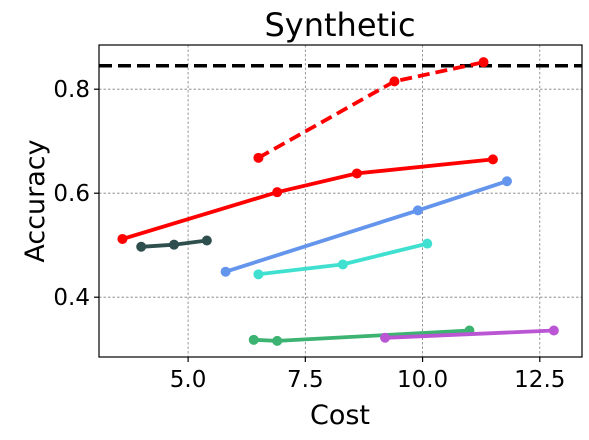 The width and height of the screenshot is (589, 440). What do you see at coordinates (422, 380) in the screenshot?
I see `x-tick-label: 10.0` at bounding box center [422, 380].